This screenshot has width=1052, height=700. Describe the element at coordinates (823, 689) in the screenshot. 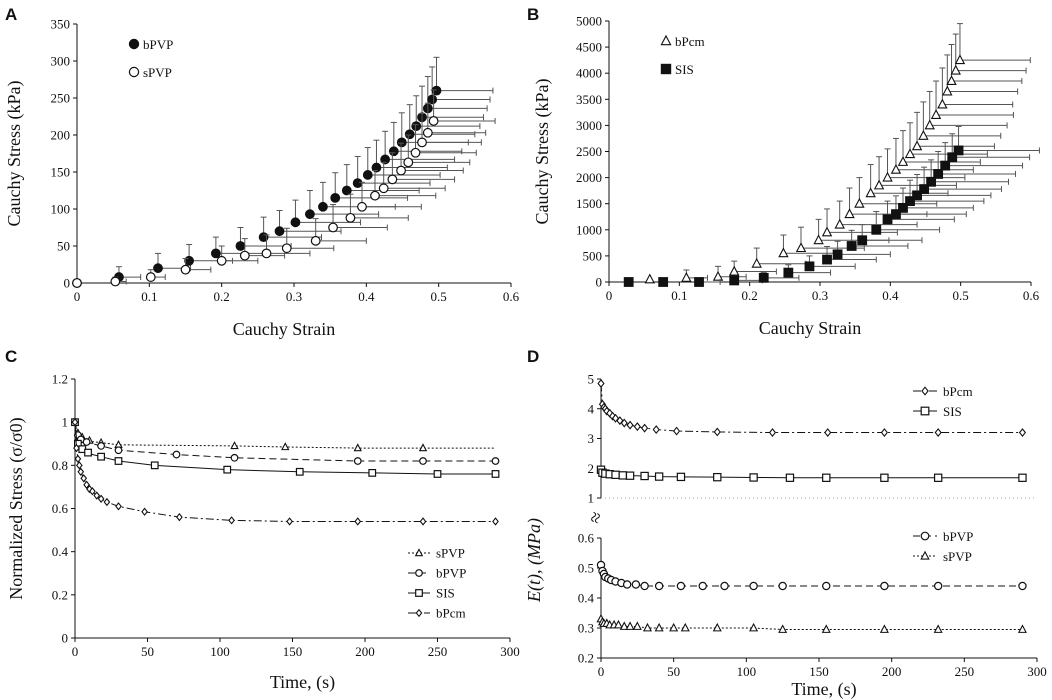

I see `x-axis-title: Time, (s)` at that location.